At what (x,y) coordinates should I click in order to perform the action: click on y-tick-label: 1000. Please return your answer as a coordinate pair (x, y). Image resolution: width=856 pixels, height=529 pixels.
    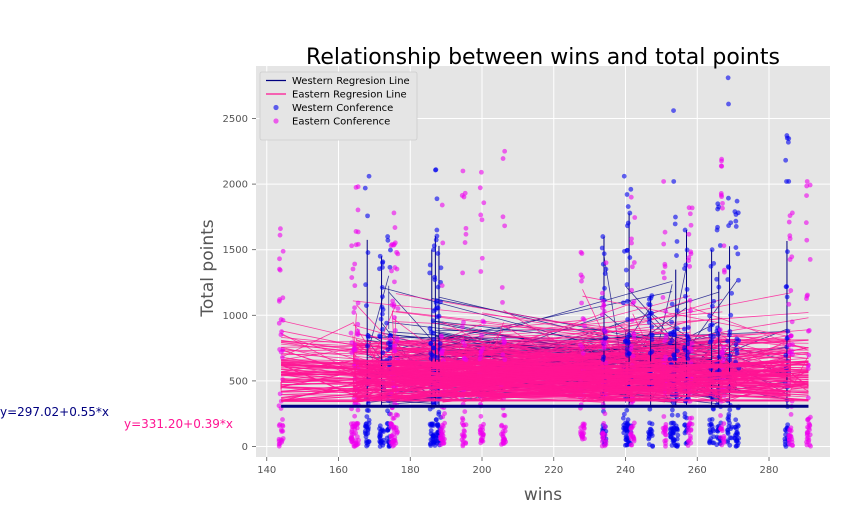
    Looking at the image, I should click on (235, 316).